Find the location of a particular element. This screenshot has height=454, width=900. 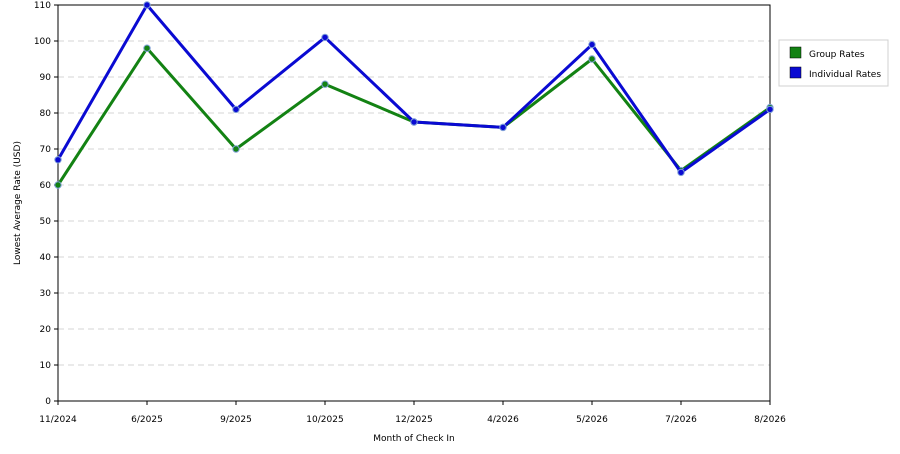

y-tick-label: 60 is located at coordinates (46, 186).